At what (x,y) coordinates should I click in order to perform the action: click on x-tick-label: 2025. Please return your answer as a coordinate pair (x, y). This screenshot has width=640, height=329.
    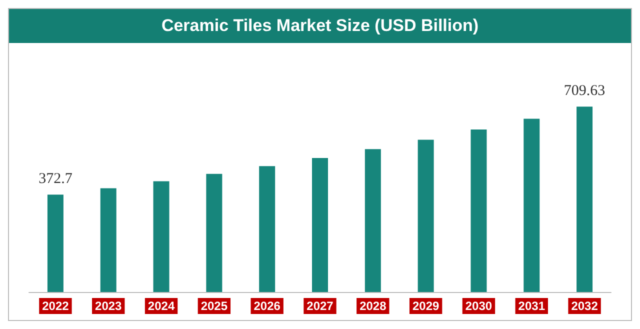
    Looking at the image, I should click on (214, 306).